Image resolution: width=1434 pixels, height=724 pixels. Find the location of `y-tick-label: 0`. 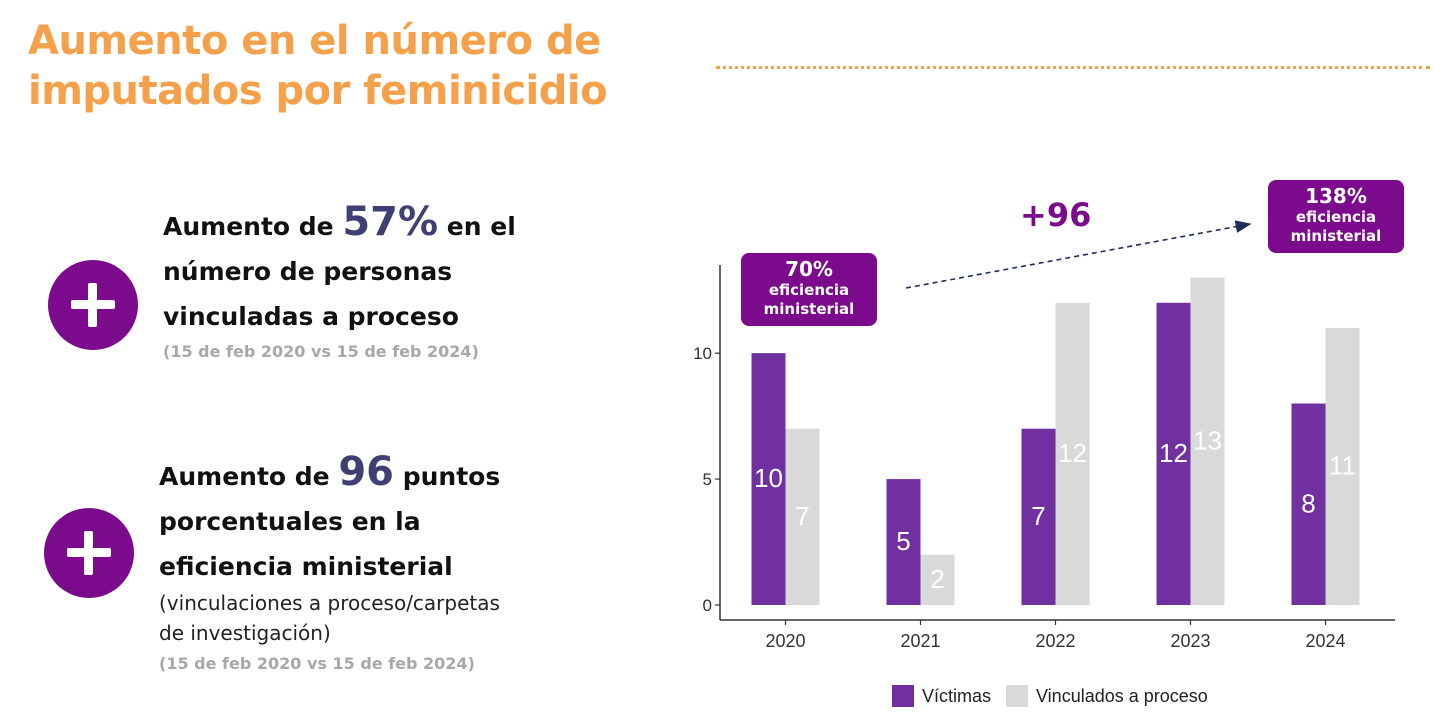

y-tick-label: 0 is located at coordinates (707, 605).